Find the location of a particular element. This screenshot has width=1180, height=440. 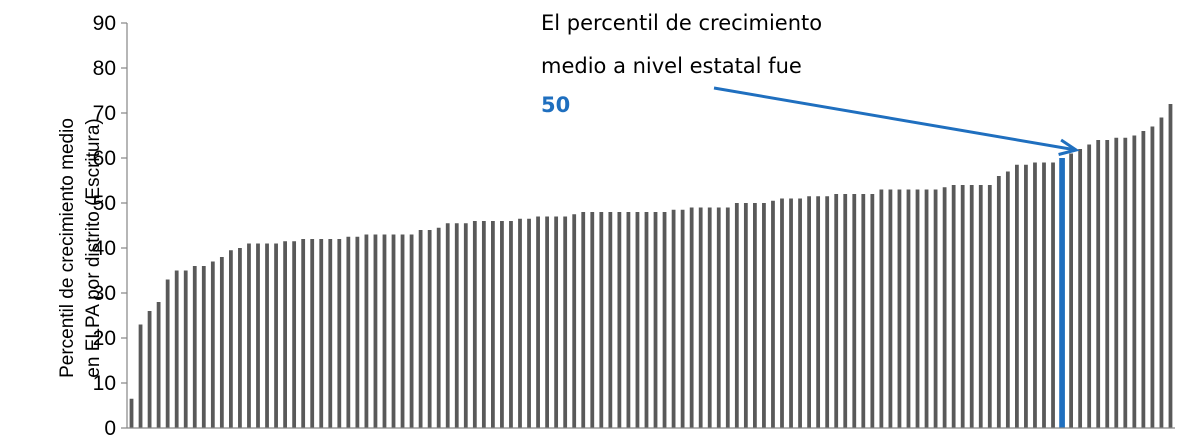

y-axis-ticks: 0 10 20 30 40 50 60 70 80 90 is located at coordinates (110, 226).